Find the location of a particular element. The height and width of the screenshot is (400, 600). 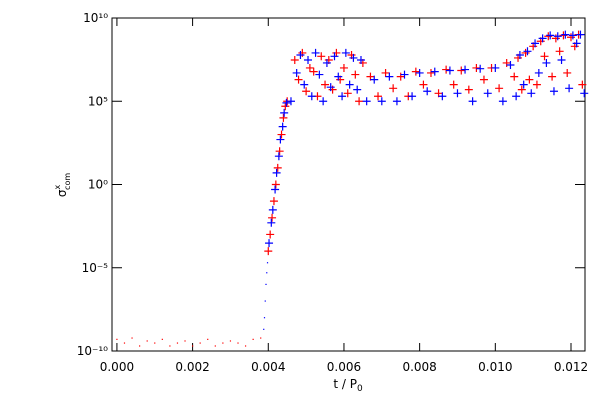

x-tick-label: 0.004 is located at coordinates (268, 367).